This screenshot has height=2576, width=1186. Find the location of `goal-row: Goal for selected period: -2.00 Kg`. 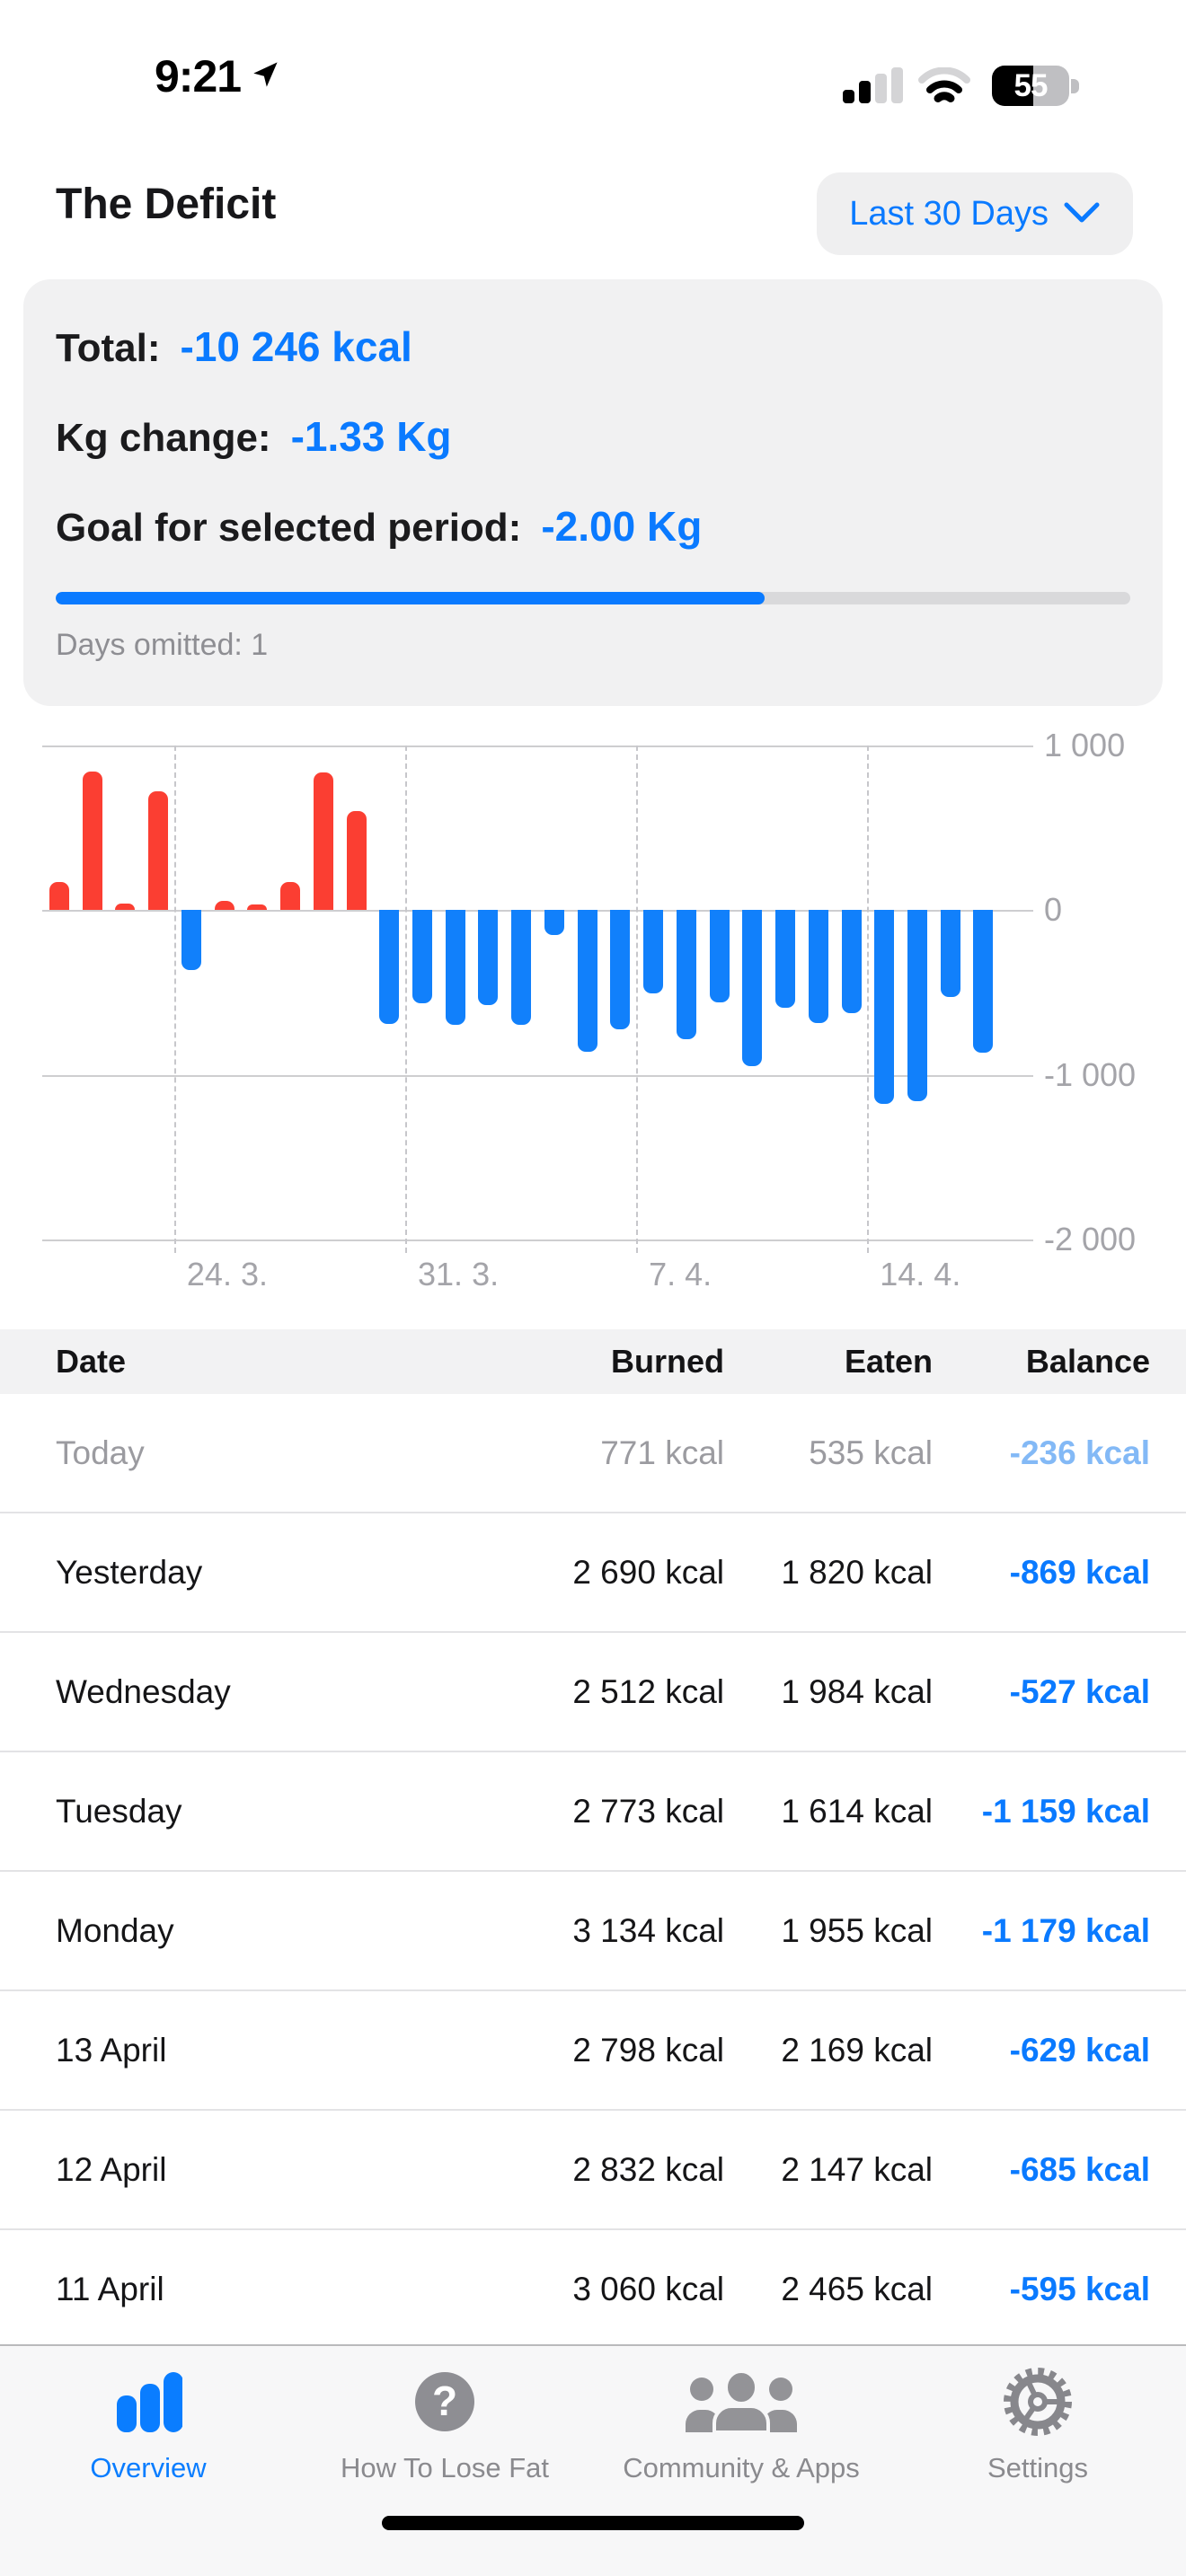

goal-row: Goal for selected period: -2.00 Kg is located at coordinates (593, 529).